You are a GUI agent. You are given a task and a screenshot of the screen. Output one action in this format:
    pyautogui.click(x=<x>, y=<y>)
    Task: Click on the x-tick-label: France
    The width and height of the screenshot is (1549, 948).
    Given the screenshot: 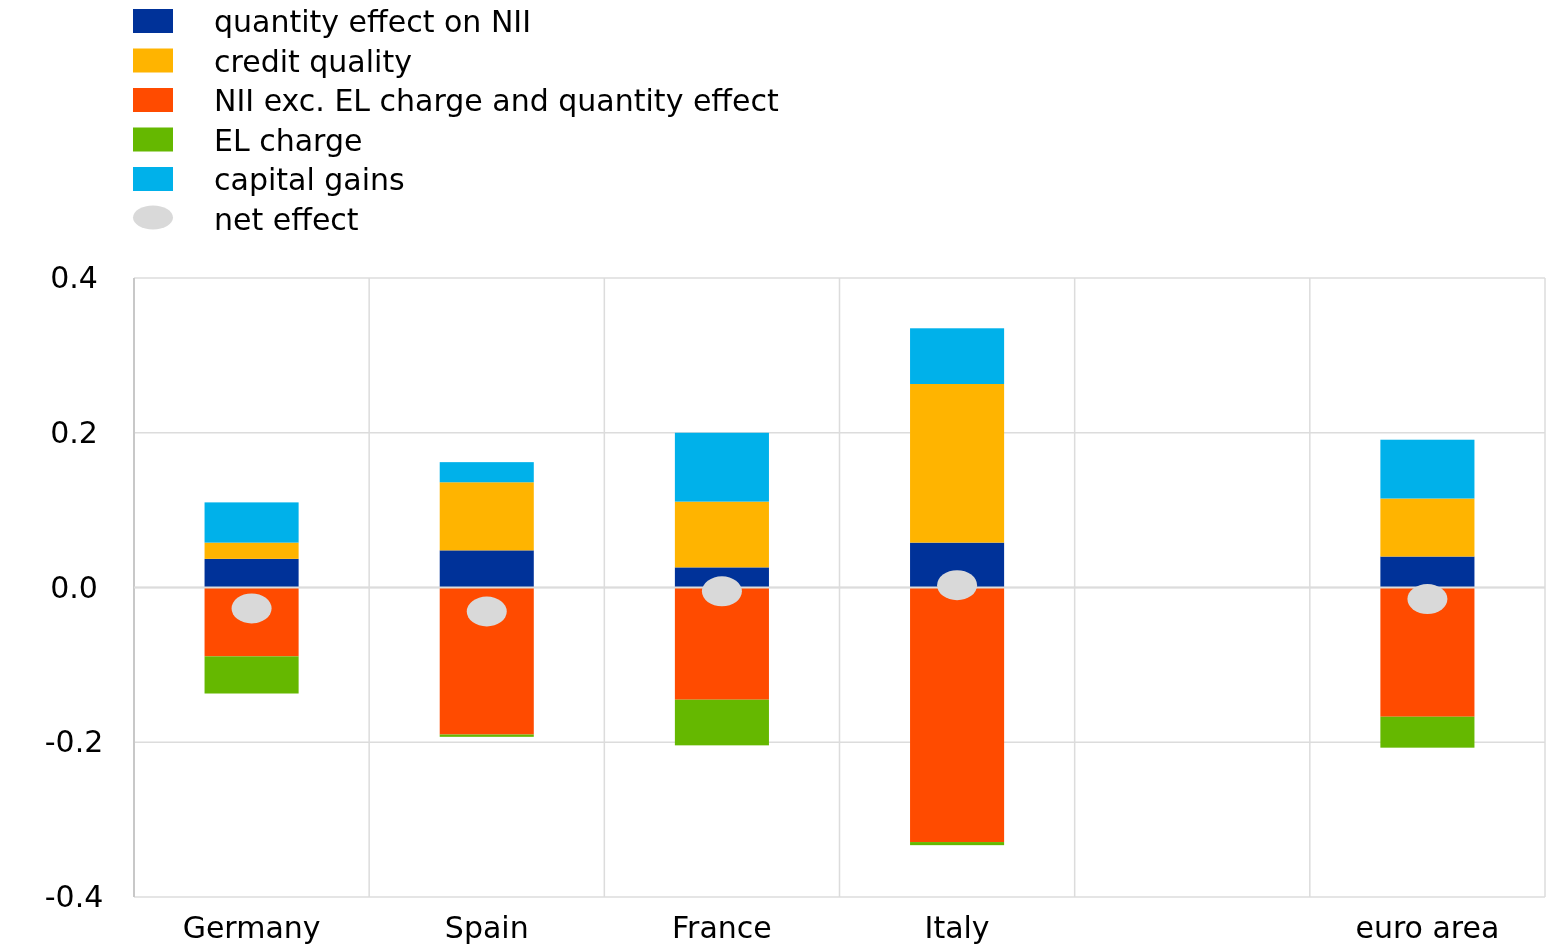 What is the action you would take?
    pyautogui.click(x=722, y=928)
    